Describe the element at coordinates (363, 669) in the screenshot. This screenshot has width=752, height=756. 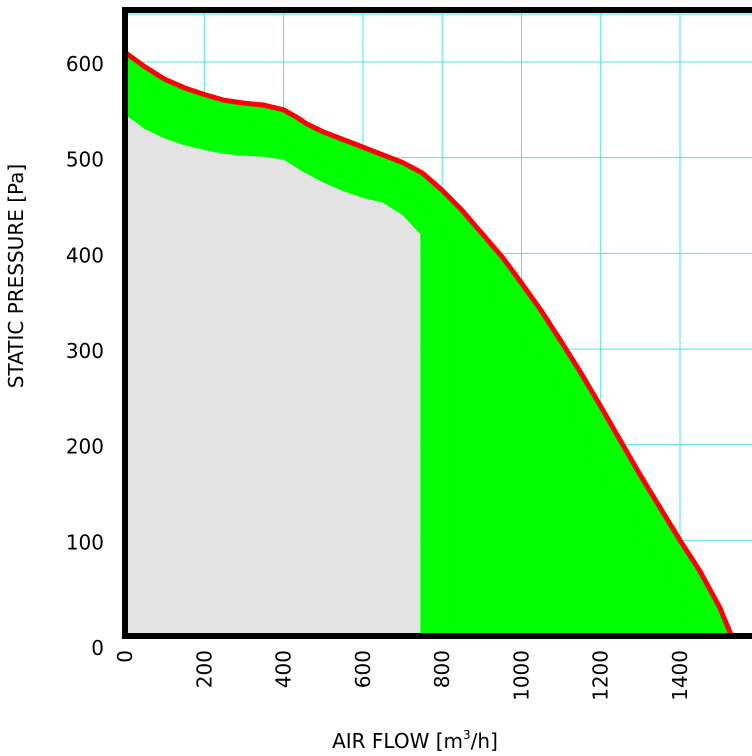
I see `x-tick-label: 600` at that location.